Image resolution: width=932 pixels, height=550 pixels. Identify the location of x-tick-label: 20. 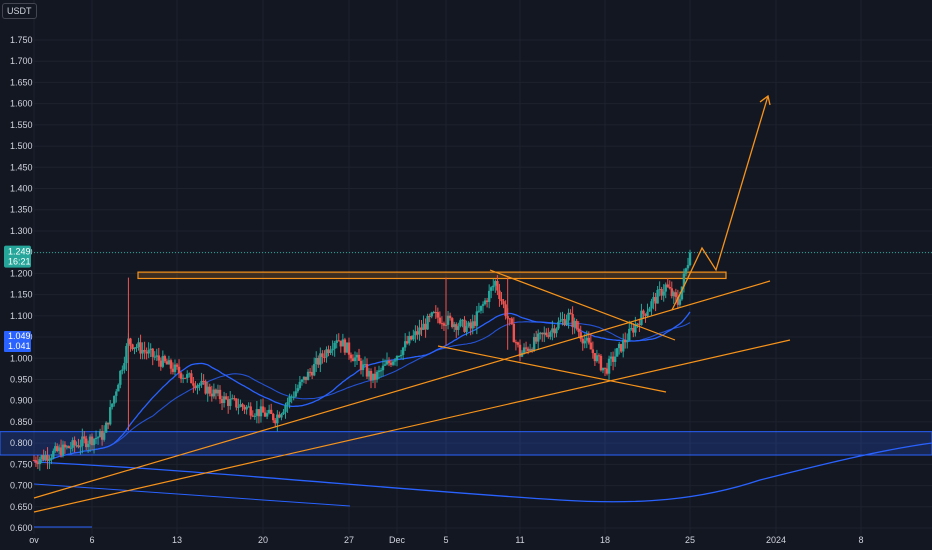
(263, 540).